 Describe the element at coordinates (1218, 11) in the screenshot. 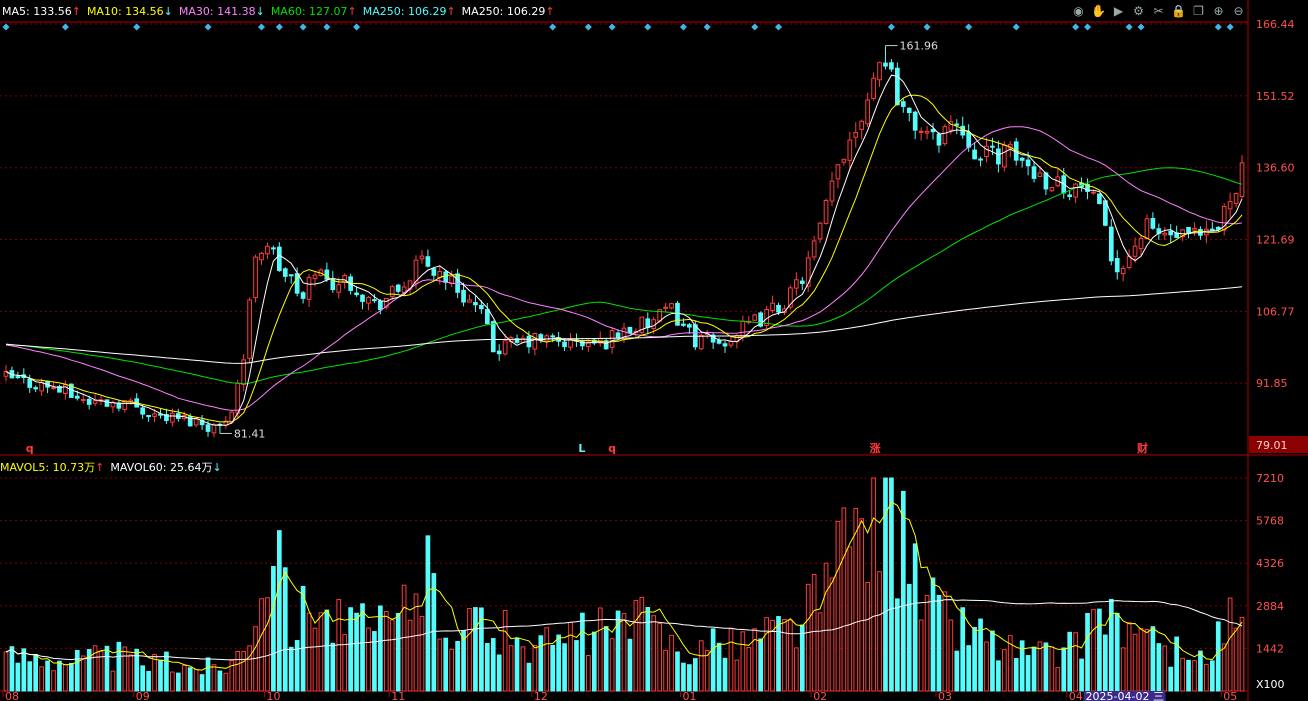

I see `zoom-in-icon: ⊕` at that location.